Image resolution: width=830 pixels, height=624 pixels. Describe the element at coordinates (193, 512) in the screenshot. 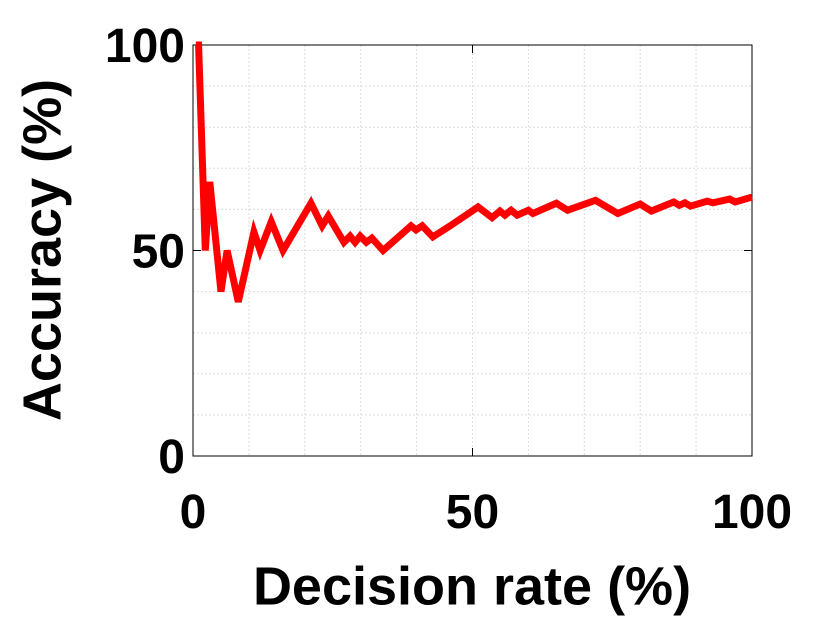

I see `x-tick-label: 0` at that location.